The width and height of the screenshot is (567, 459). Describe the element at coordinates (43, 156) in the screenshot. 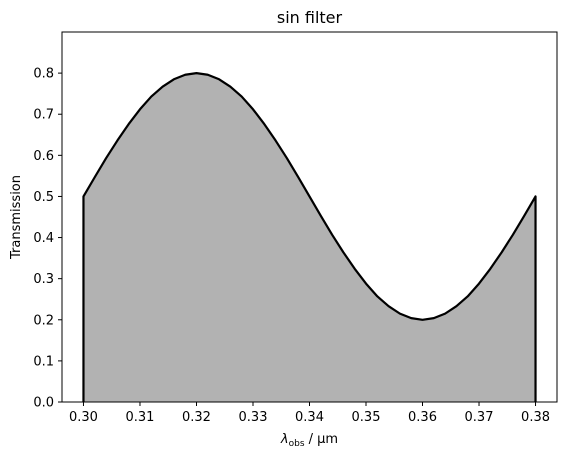

I see `y-tick-label: 0.6` at that location.